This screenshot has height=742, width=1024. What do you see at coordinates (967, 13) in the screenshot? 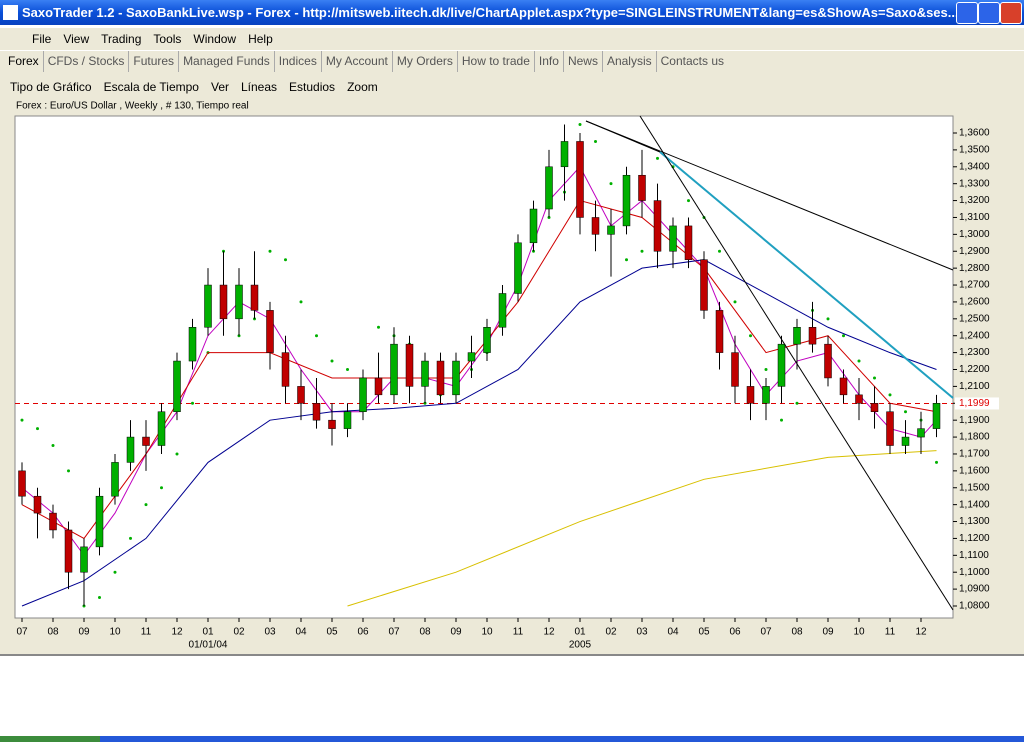
I see `minimize-button` at bounding box center [967, 13].